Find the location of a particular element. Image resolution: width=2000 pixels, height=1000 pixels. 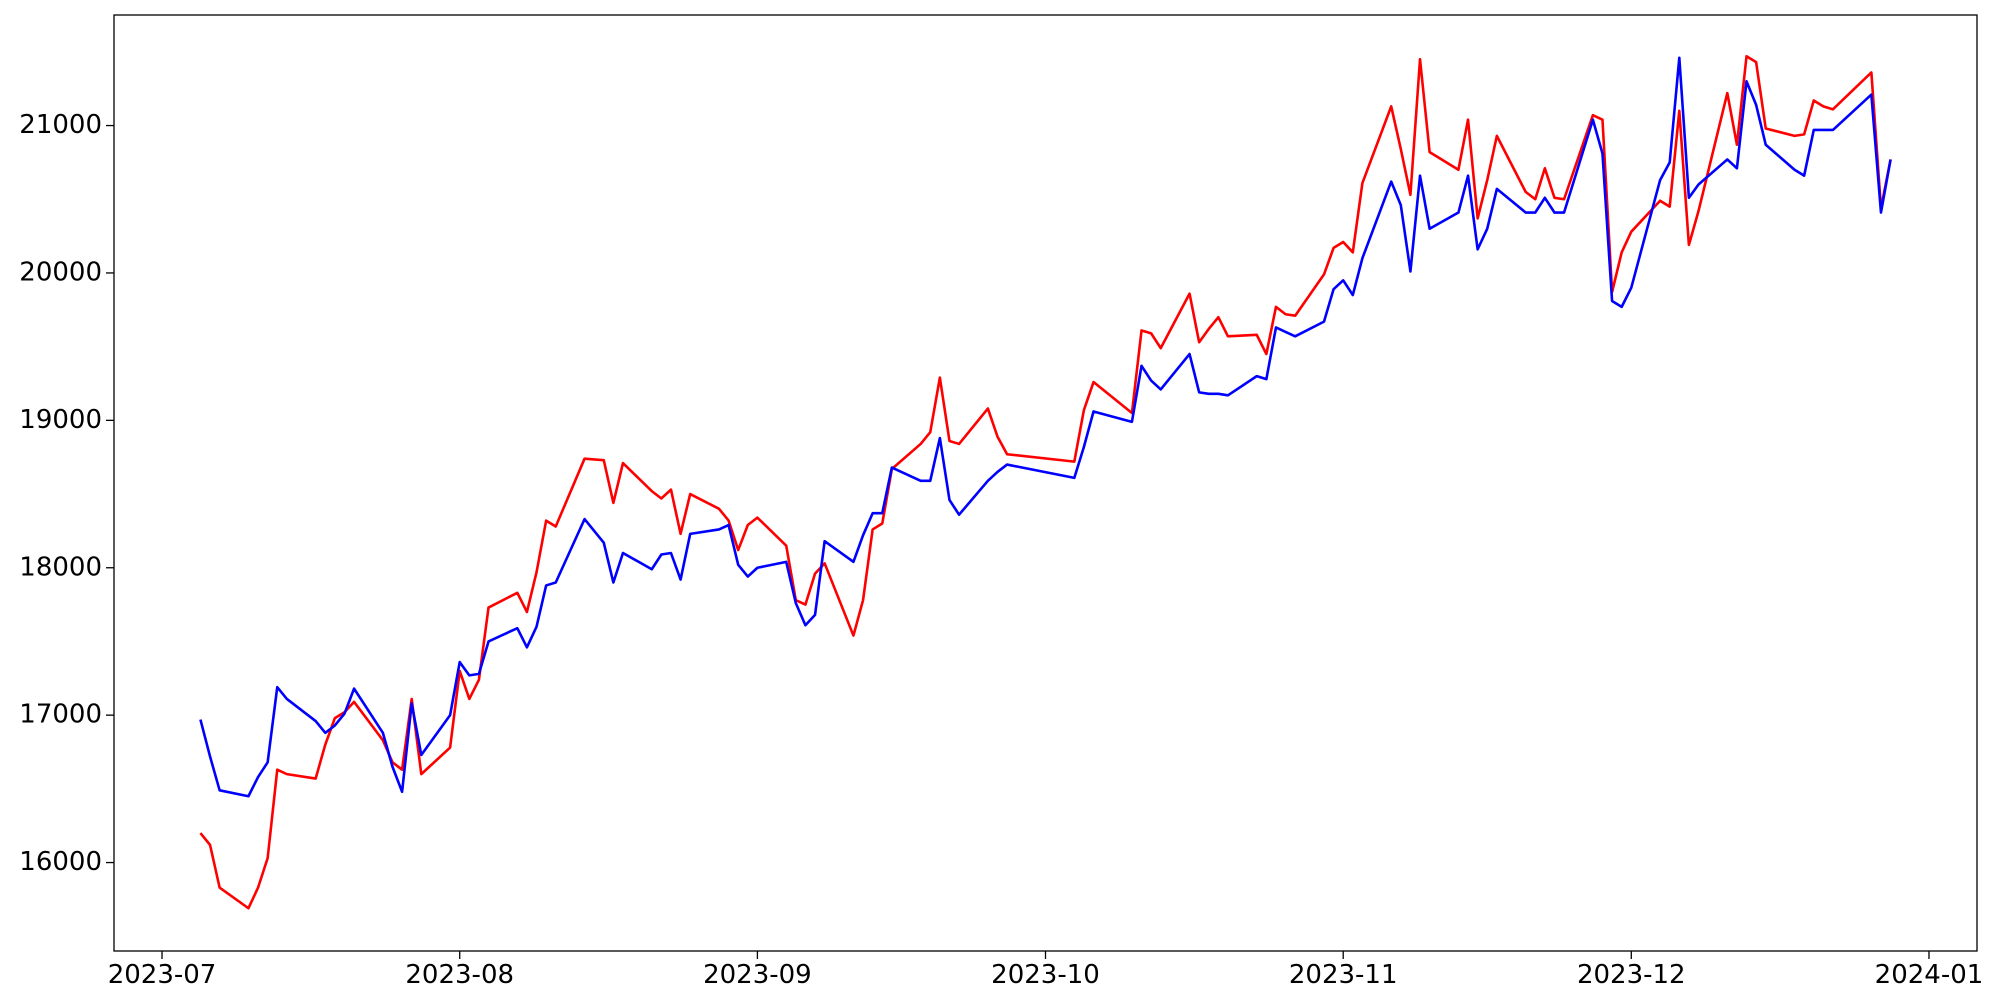

x-tick-label: 2023-07 is located at coordinates (162, 975).